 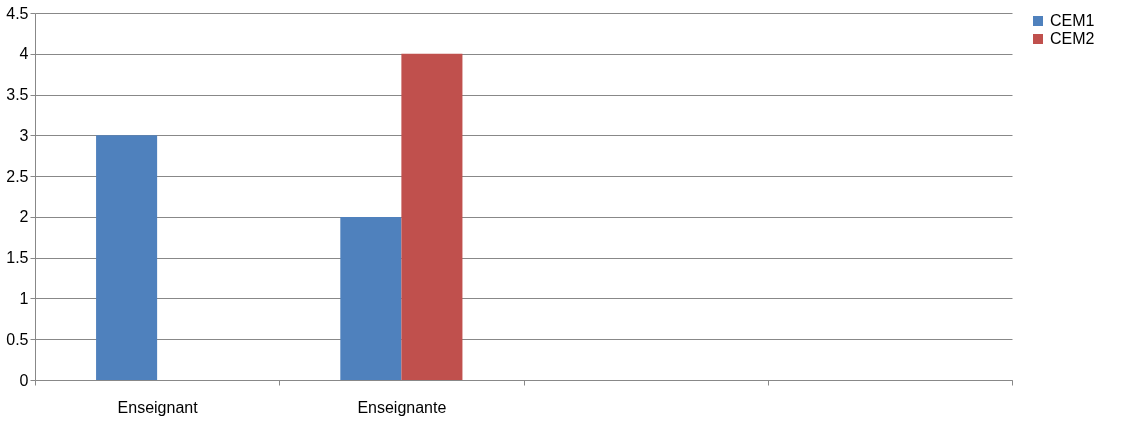 I want to click on y-tick-label: 1, so click(x=24, y=298).